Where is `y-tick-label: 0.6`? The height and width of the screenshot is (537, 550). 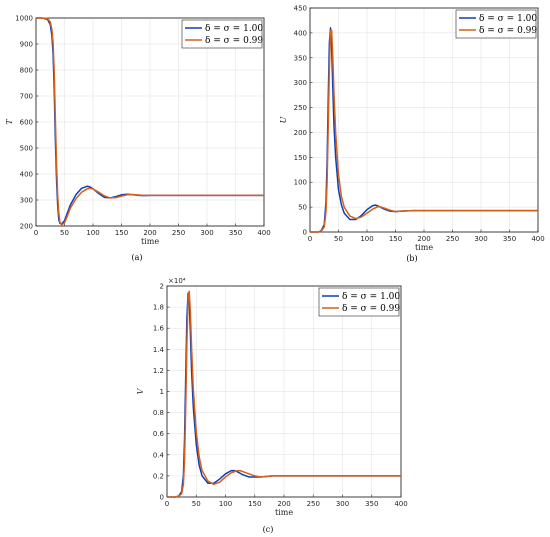
y-tick-label: 0.6 is located at coordinates (159, 434).